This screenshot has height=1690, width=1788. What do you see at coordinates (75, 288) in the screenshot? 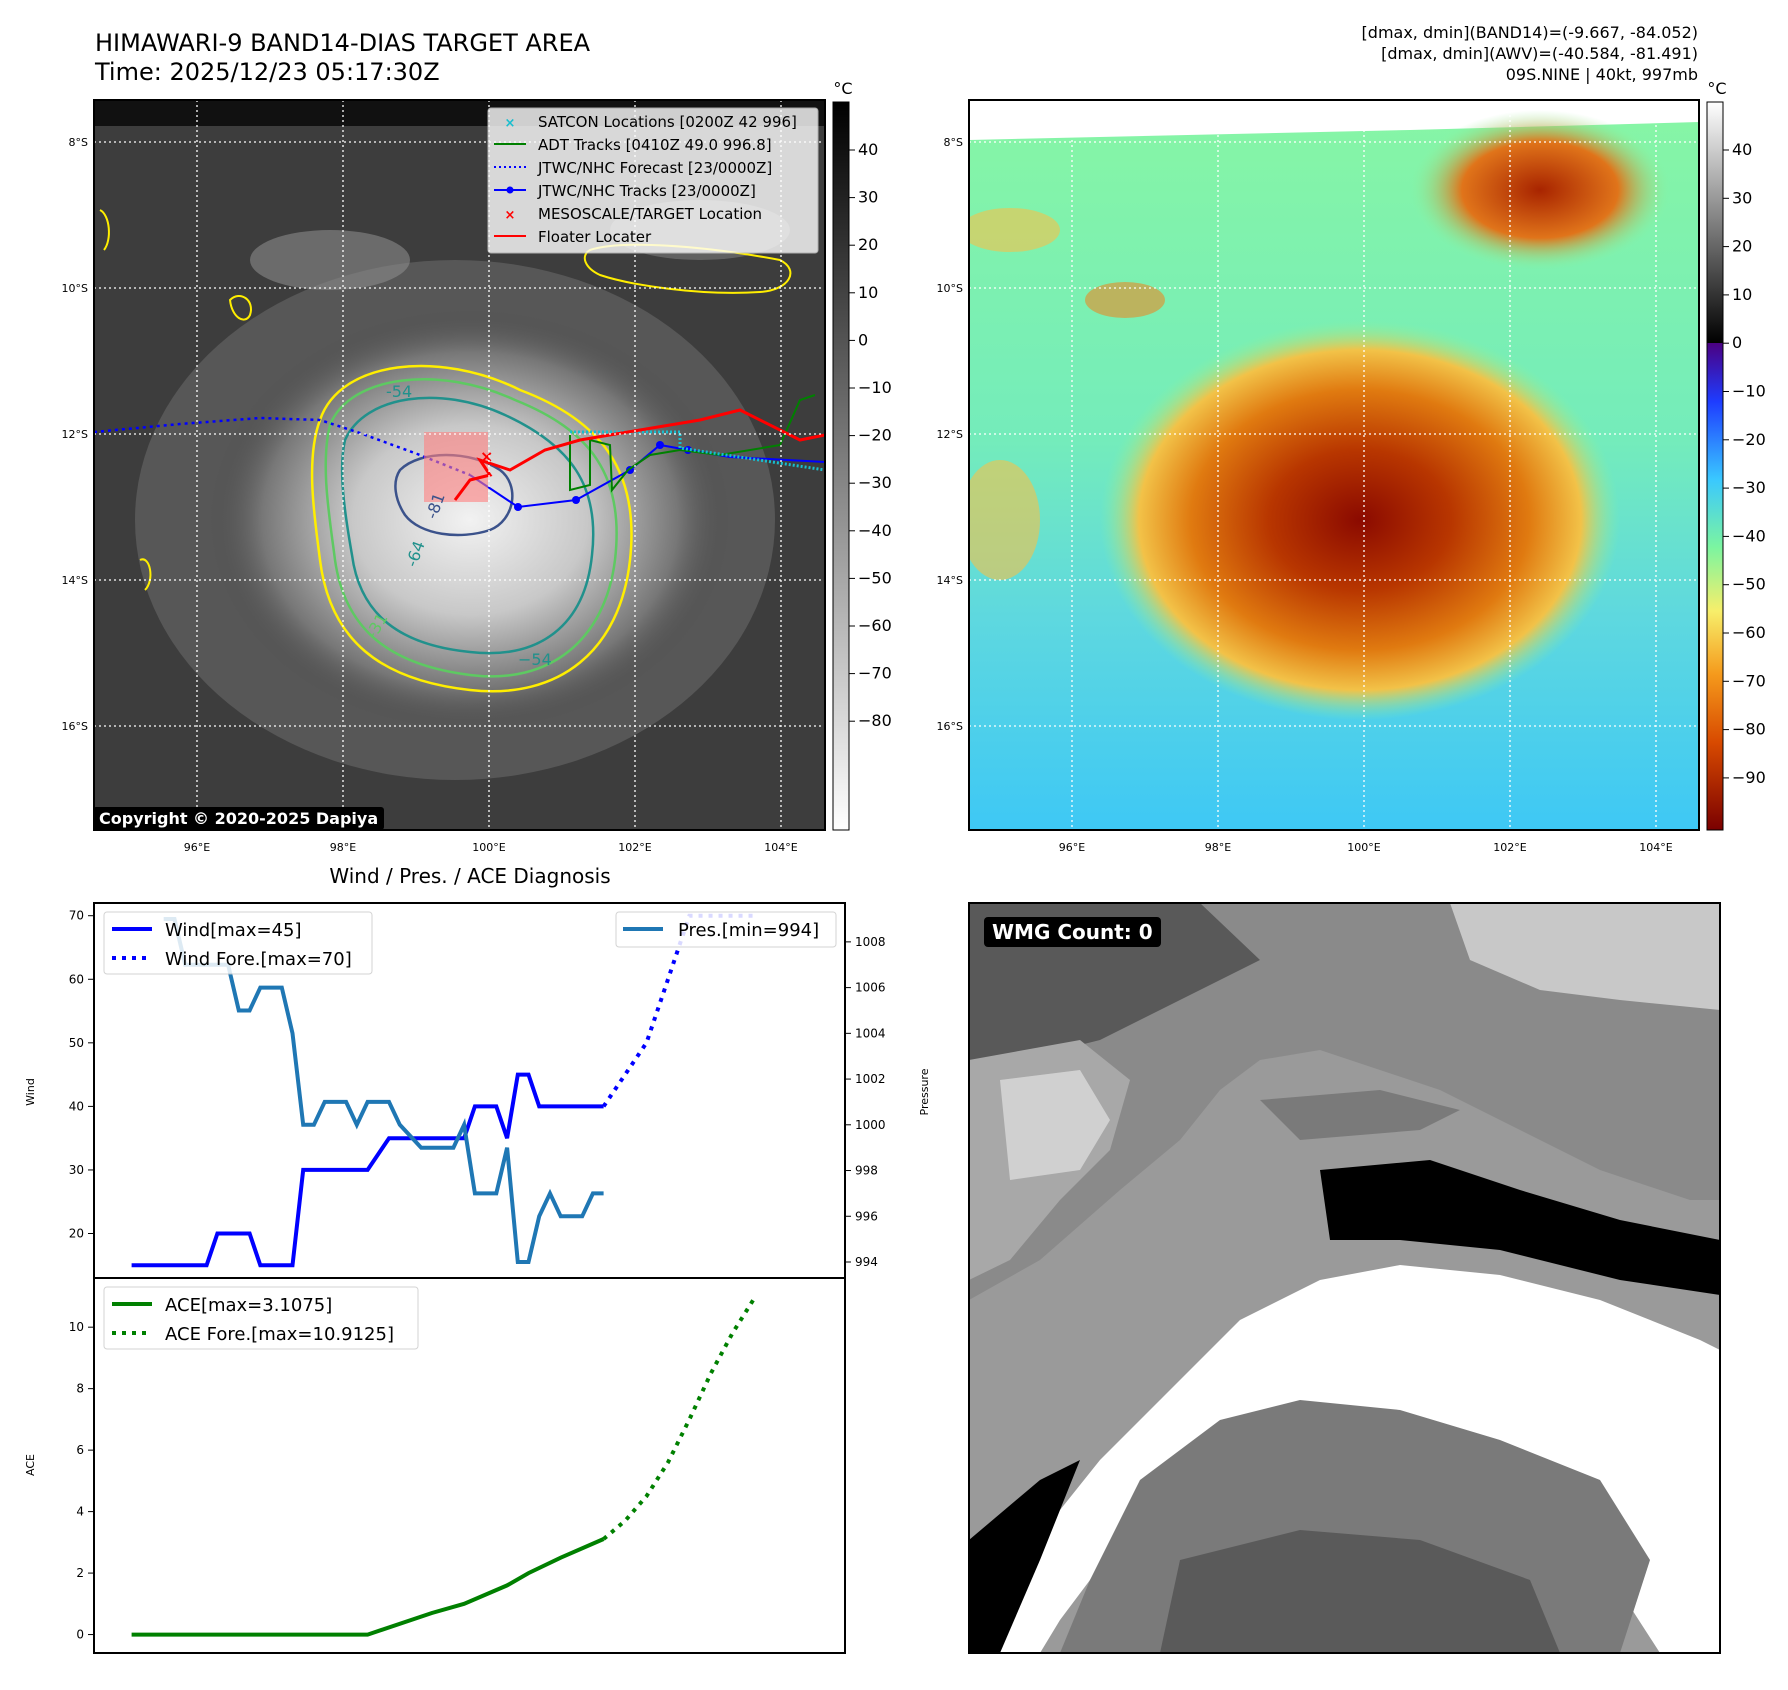
I see `lat-label: 10°S` at bounding box center [75, 288].